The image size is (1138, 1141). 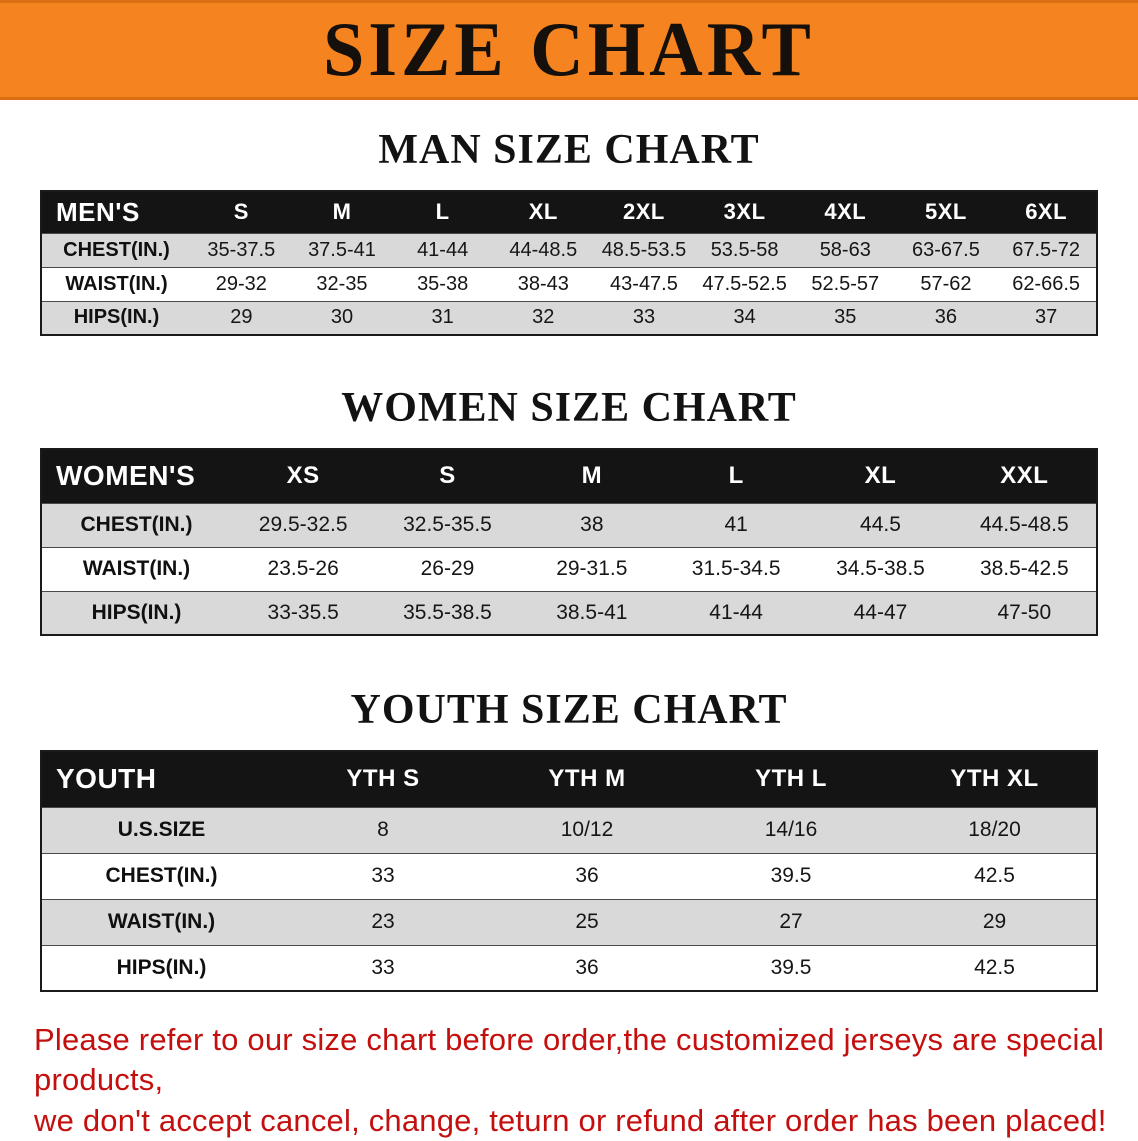 I want to click on men-size-column-header: 4XL, so click(x=845, y=212).